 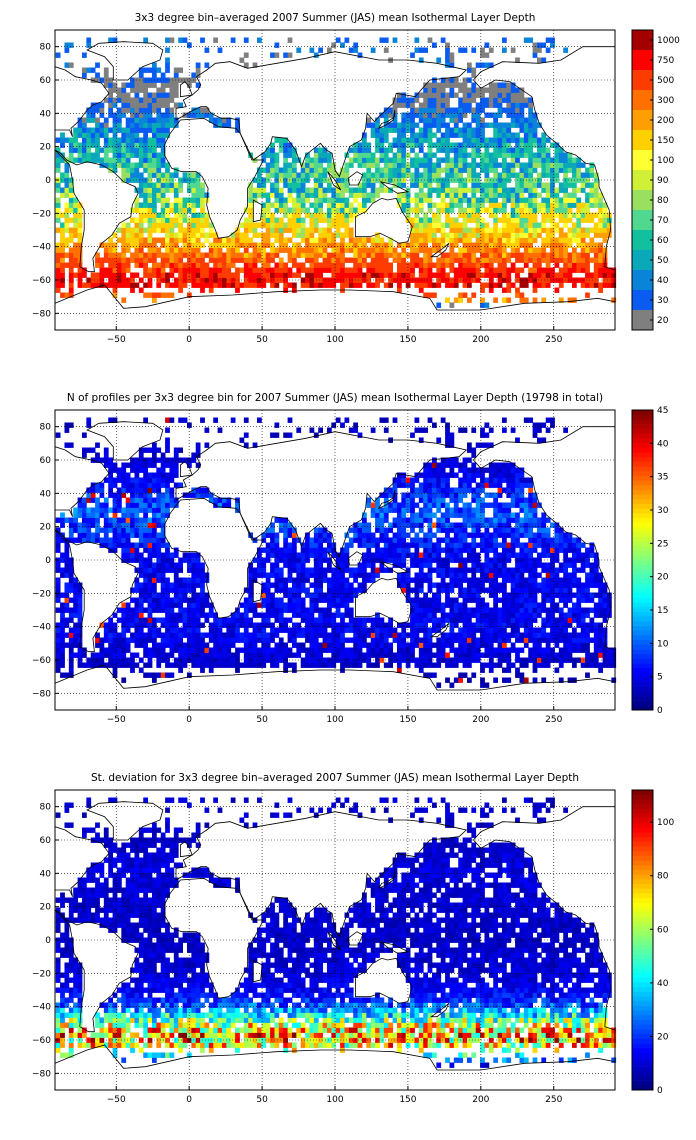 I want to click on colorbar-swatch, so click(x=642, y=60).